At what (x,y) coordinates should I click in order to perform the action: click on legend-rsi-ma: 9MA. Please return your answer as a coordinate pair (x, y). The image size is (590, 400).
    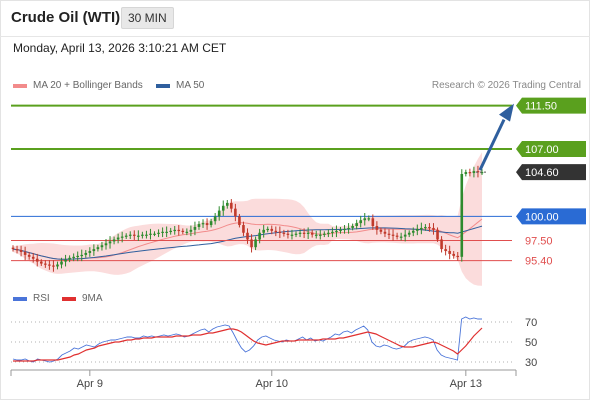
    Looking at the image, I should click on (82, 298).